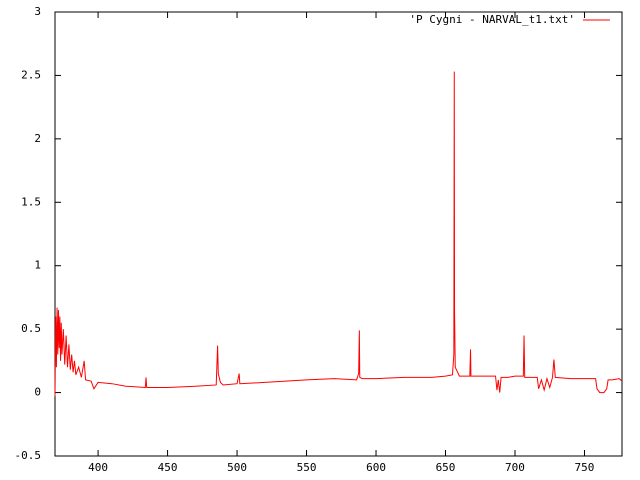 This screenshot has height=480, width=640. I want to click on x-tick-label: 600, so click(376, 467).